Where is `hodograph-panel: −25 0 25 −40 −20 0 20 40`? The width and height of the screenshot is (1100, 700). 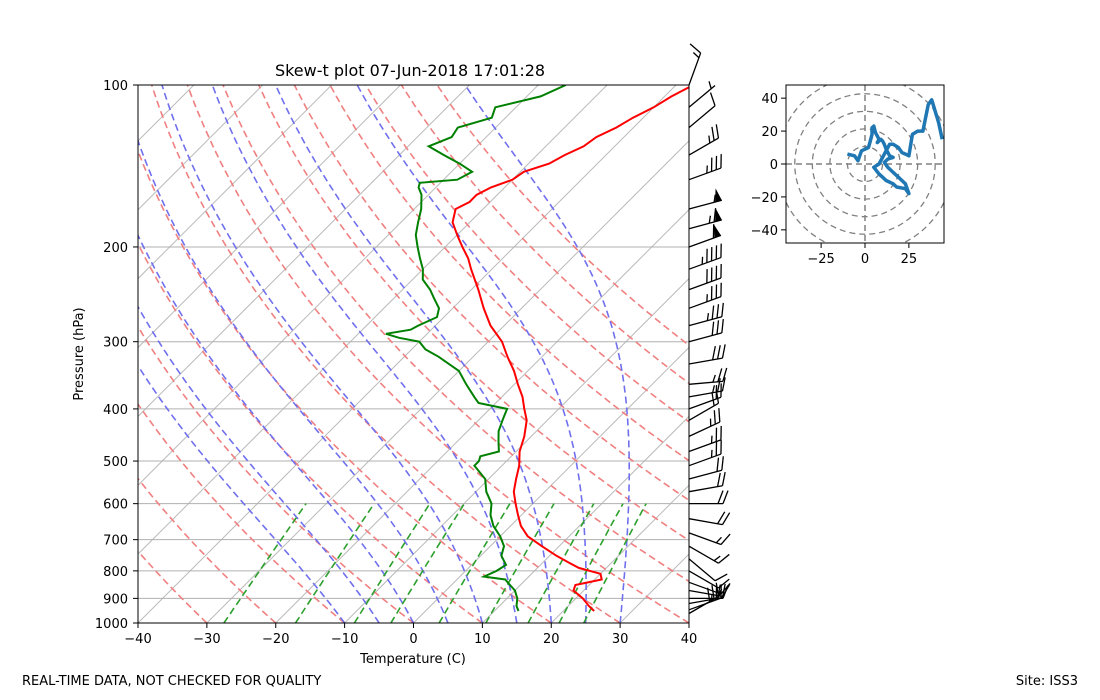
hodograph-panel: −25 0 25 −40 −20 0 20 40 is located at coordinates (848, 175).